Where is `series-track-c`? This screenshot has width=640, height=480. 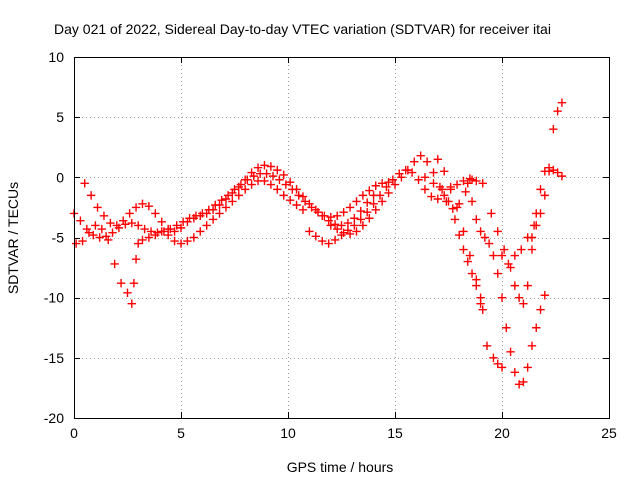 series-track-c is located at coordinates (229, 198).